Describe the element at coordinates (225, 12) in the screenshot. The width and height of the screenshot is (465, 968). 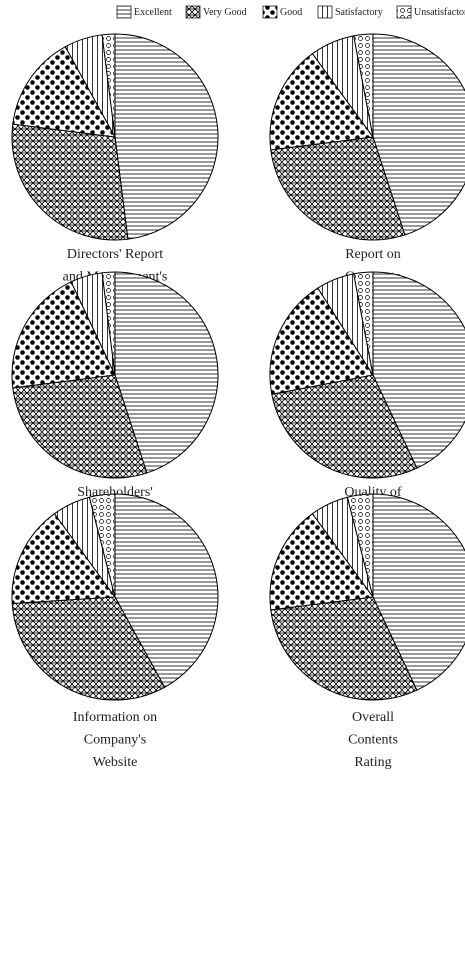
I see `legend-label: Very Good` at that location.